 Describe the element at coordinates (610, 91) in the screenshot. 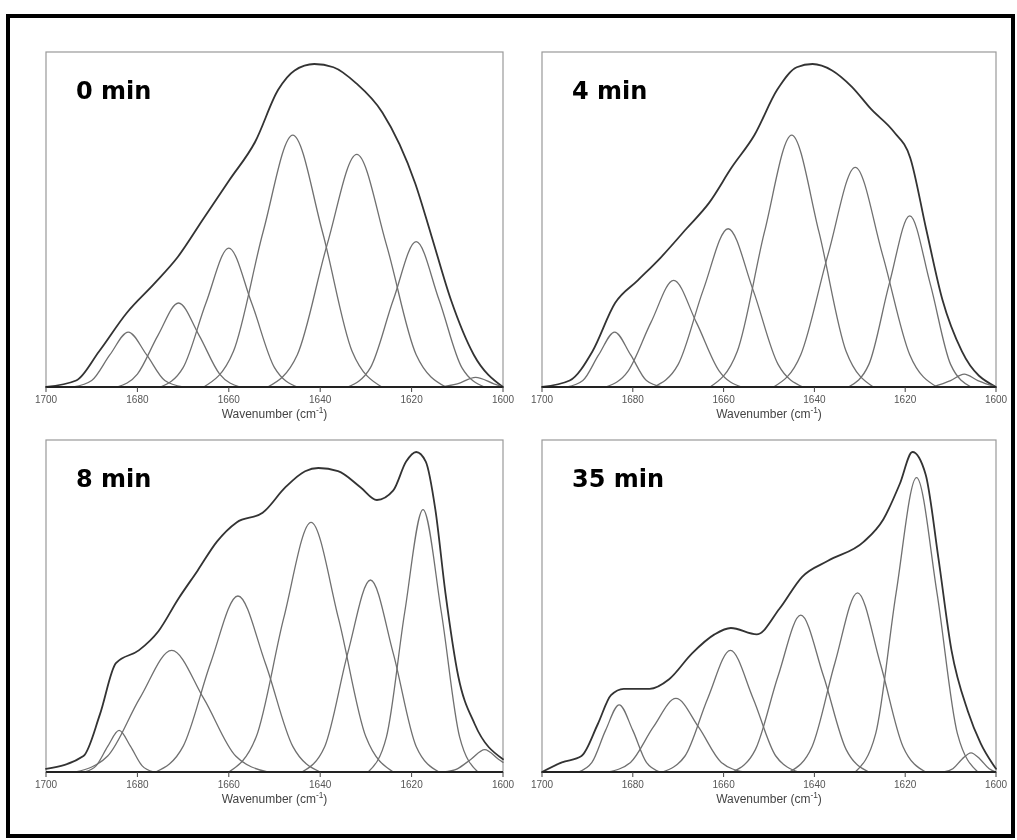

I see `text: 4 min` at that location.